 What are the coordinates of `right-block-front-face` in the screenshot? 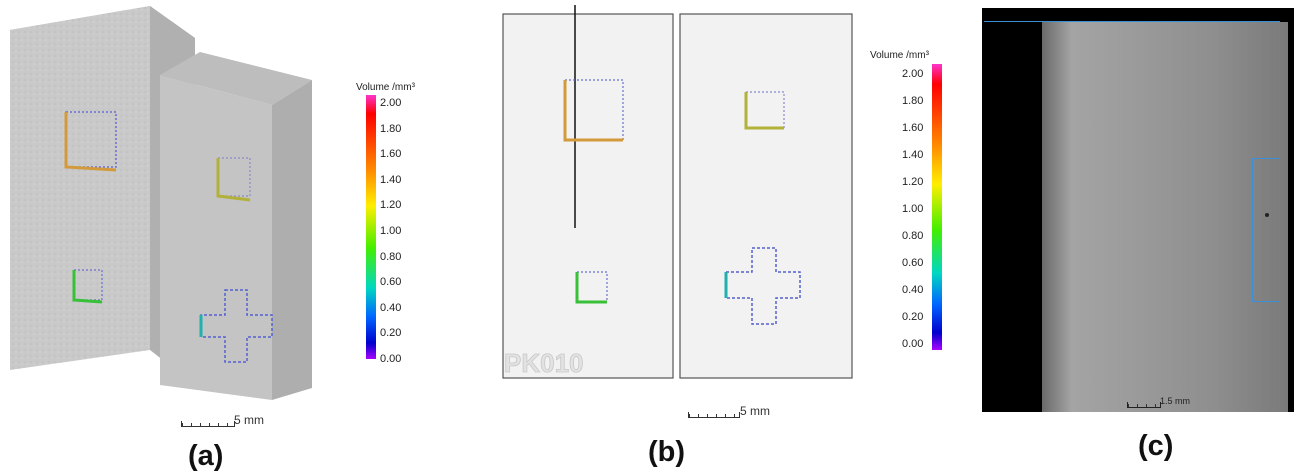 It's located at (216, 237).